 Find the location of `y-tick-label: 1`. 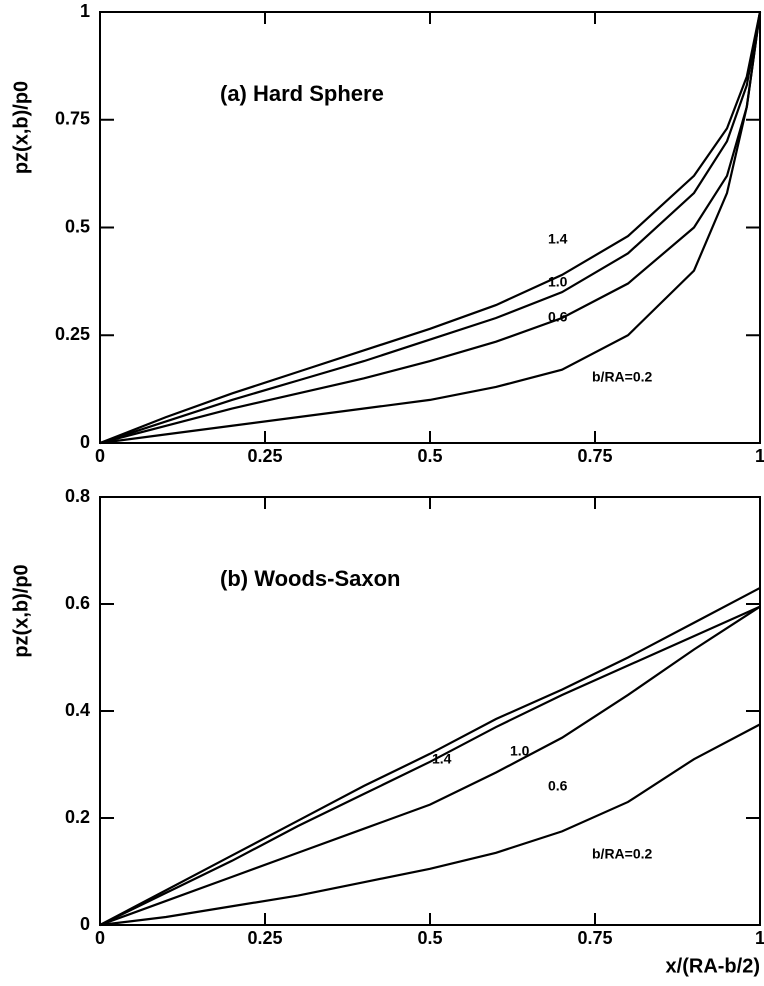

y-tick-label: 1 is located at coordinates (85, 11).